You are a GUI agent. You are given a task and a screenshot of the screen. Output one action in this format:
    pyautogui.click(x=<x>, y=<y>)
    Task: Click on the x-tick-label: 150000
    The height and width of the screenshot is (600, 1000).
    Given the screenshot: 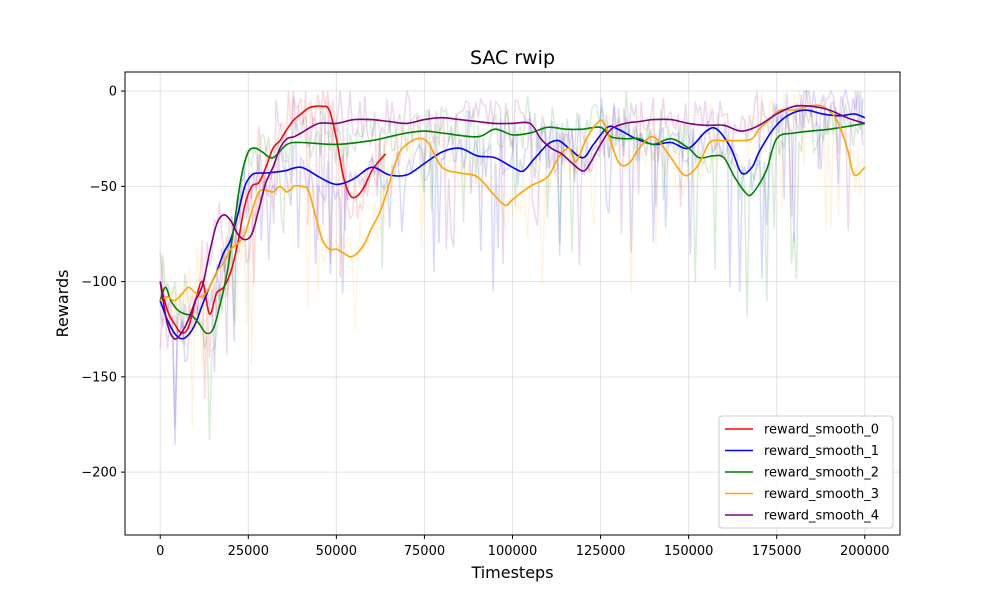 What is the action you would take?
    pyautogui.click(x=689, y=551)
    